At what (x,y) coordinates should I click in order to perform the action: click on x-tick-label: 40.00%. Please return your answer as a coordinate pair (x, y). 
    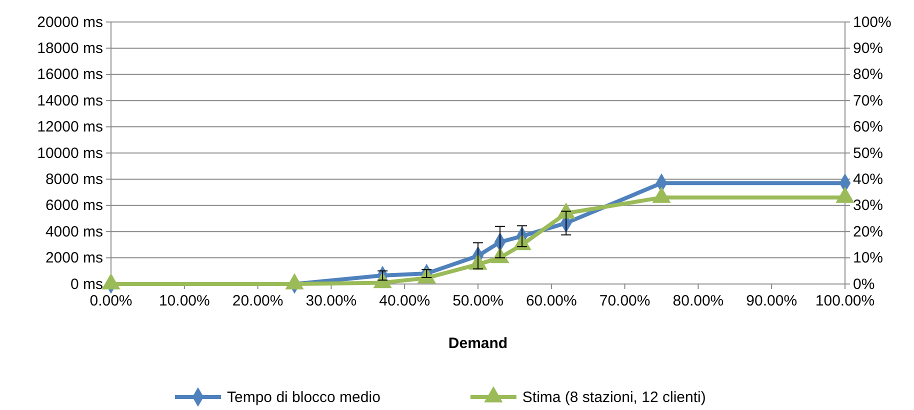
    Looking at the image, I should click on (404, 301).